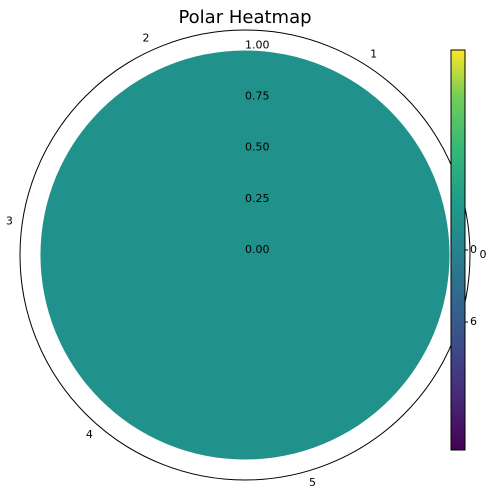 The width and height of the screenshot is (500, 500). What do you see at coordinates (9, 220) in the screenshot?
I see `theta-tick-label: 3` at bounding box center [9, 220].